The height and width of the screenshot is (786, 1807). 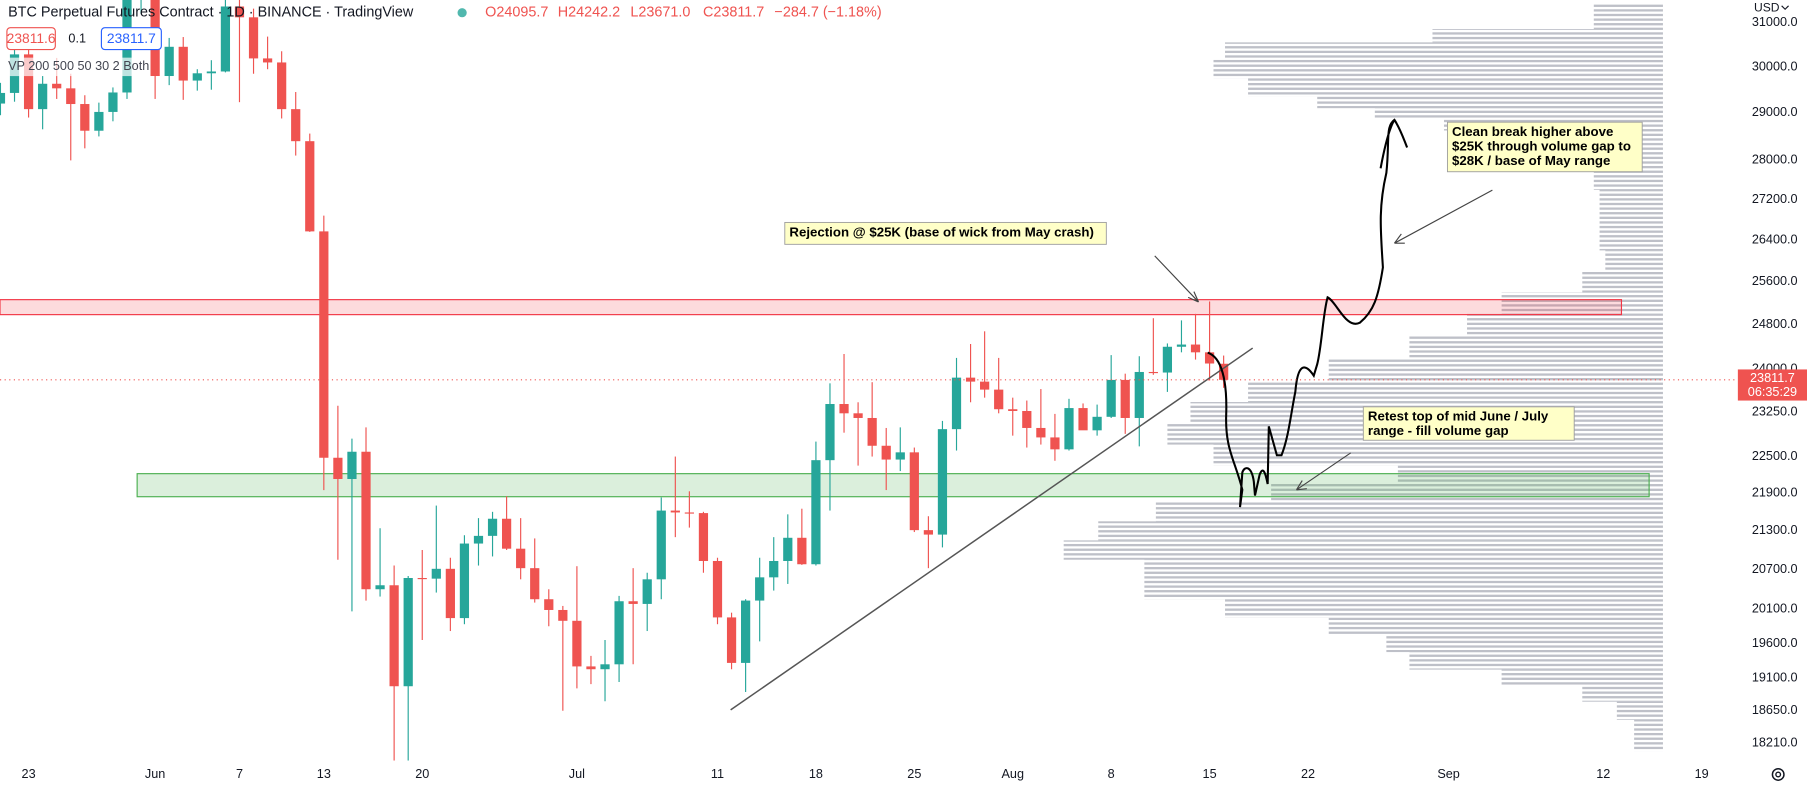 I want to click on sell-box, so click(x=31, y=39).